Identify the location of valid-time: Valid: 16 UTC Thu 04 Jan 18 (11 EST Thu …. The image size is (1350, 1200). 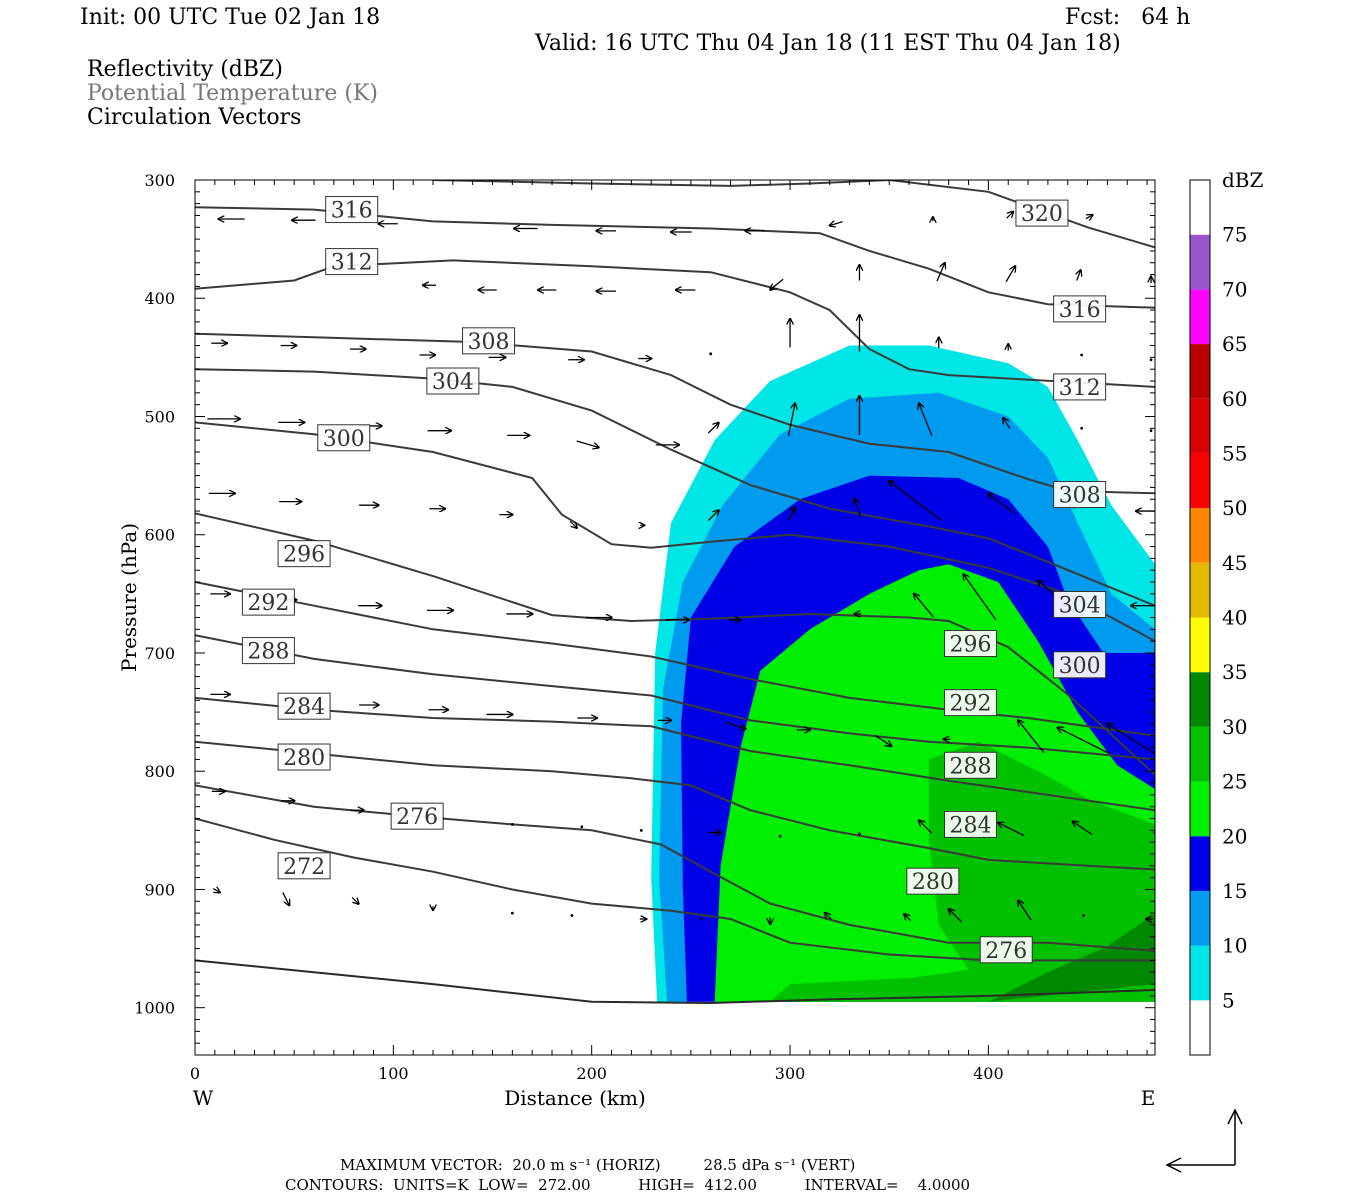
(828, 43).